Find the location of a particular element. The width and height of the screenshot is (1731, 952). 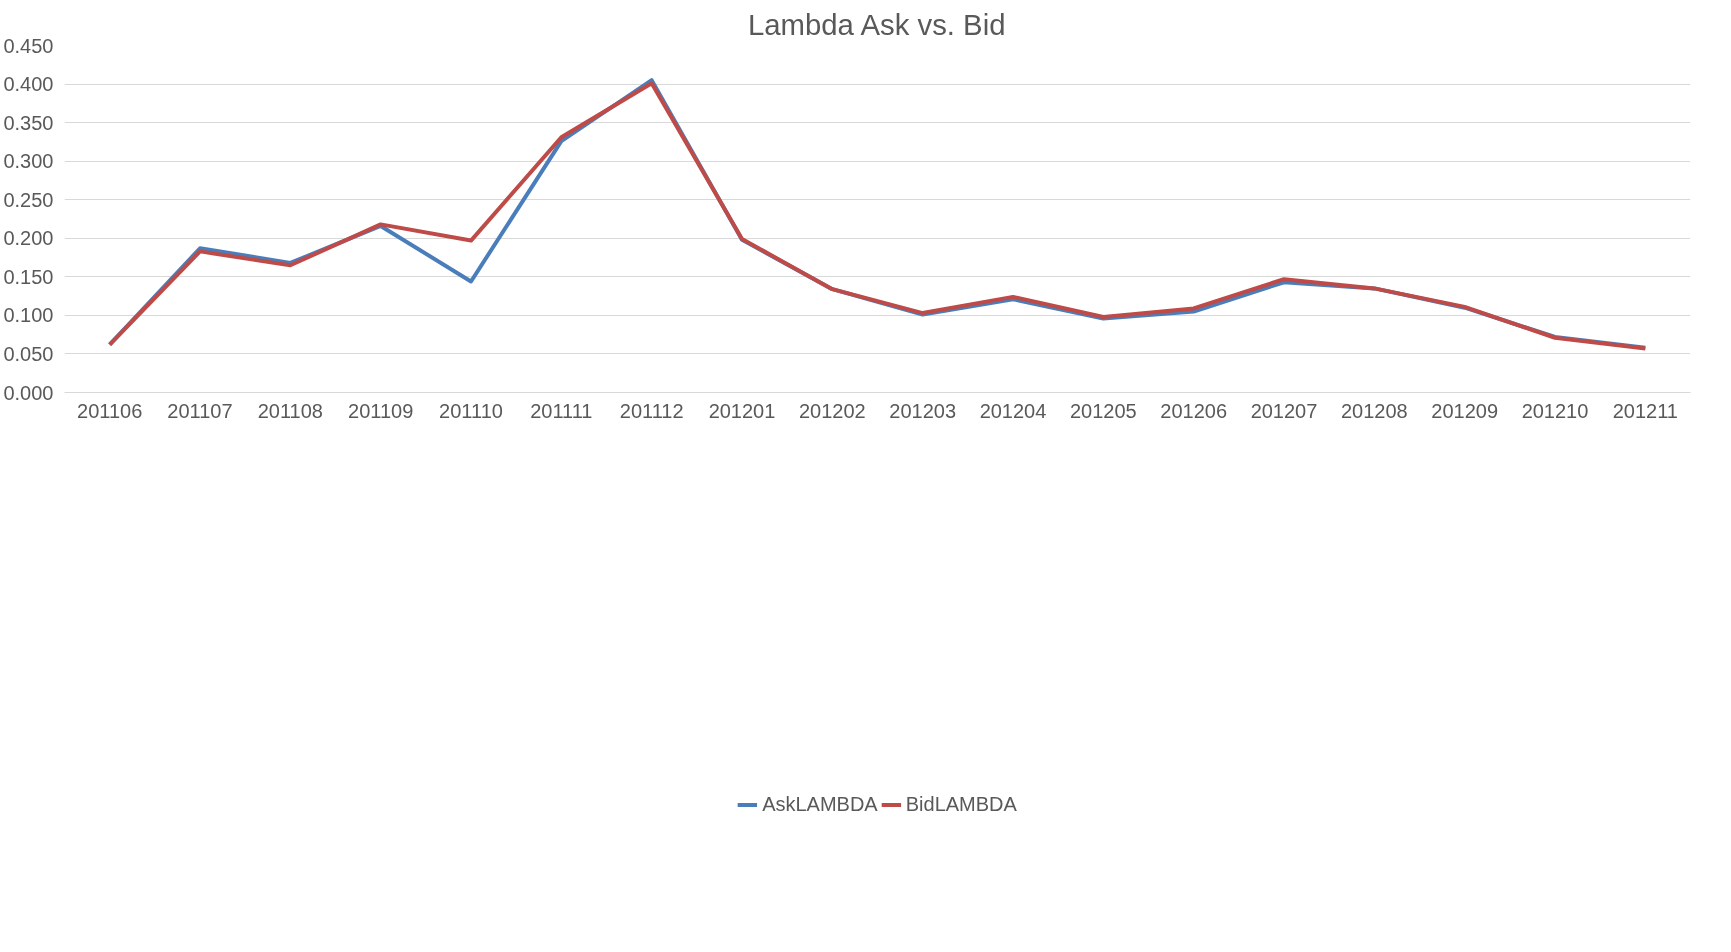

x-tick-label: 201111 is located at coordinates (561, 410).